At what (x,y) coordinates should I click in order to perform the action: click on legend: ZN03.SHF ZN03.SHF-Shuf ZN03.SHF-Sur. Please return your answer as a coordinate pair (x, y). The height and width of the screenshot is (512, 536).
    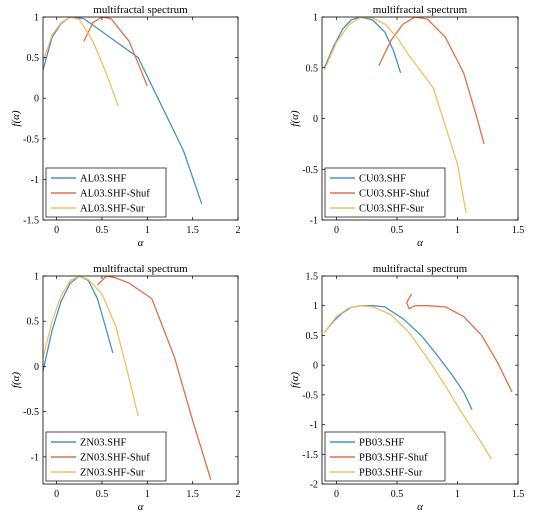
    Looking at the image, I should click on (106, 456).